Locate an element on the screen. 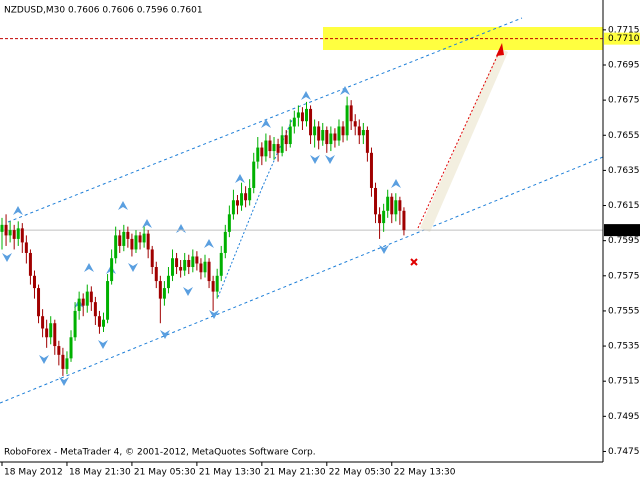  y-tick-label: 0.7575 is located at coordinates (624, 276).